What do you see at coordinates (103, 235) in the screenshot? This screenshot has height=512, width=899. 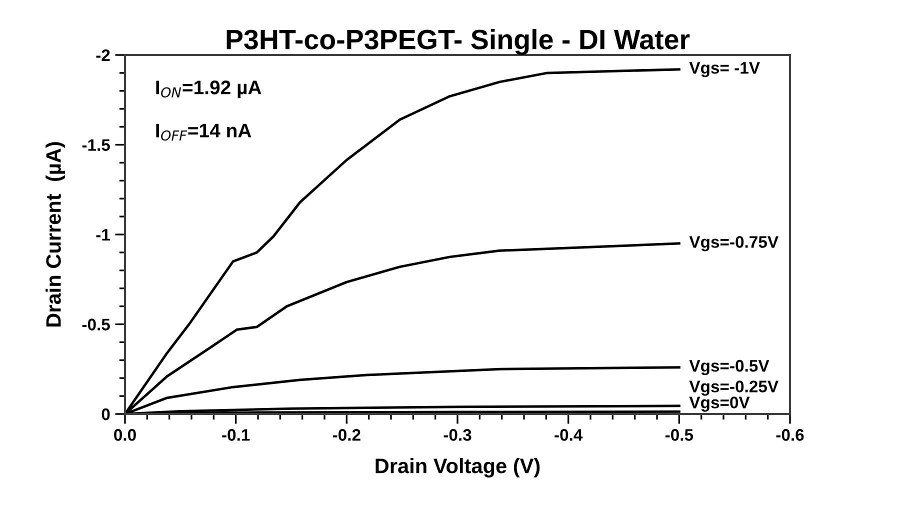 I see `y-tick-label: -1` at bounding box center [103, 235].